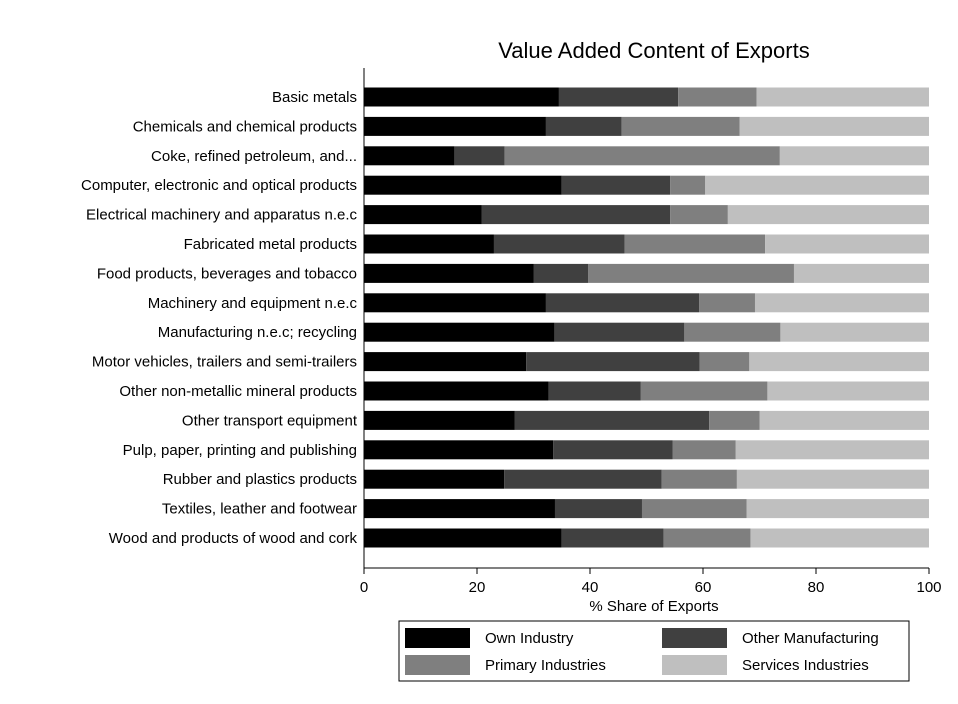 Image resolution: width=958 pixels, height=704 pixels. I want to click on category-label: Basic metals, so click(314, 97).